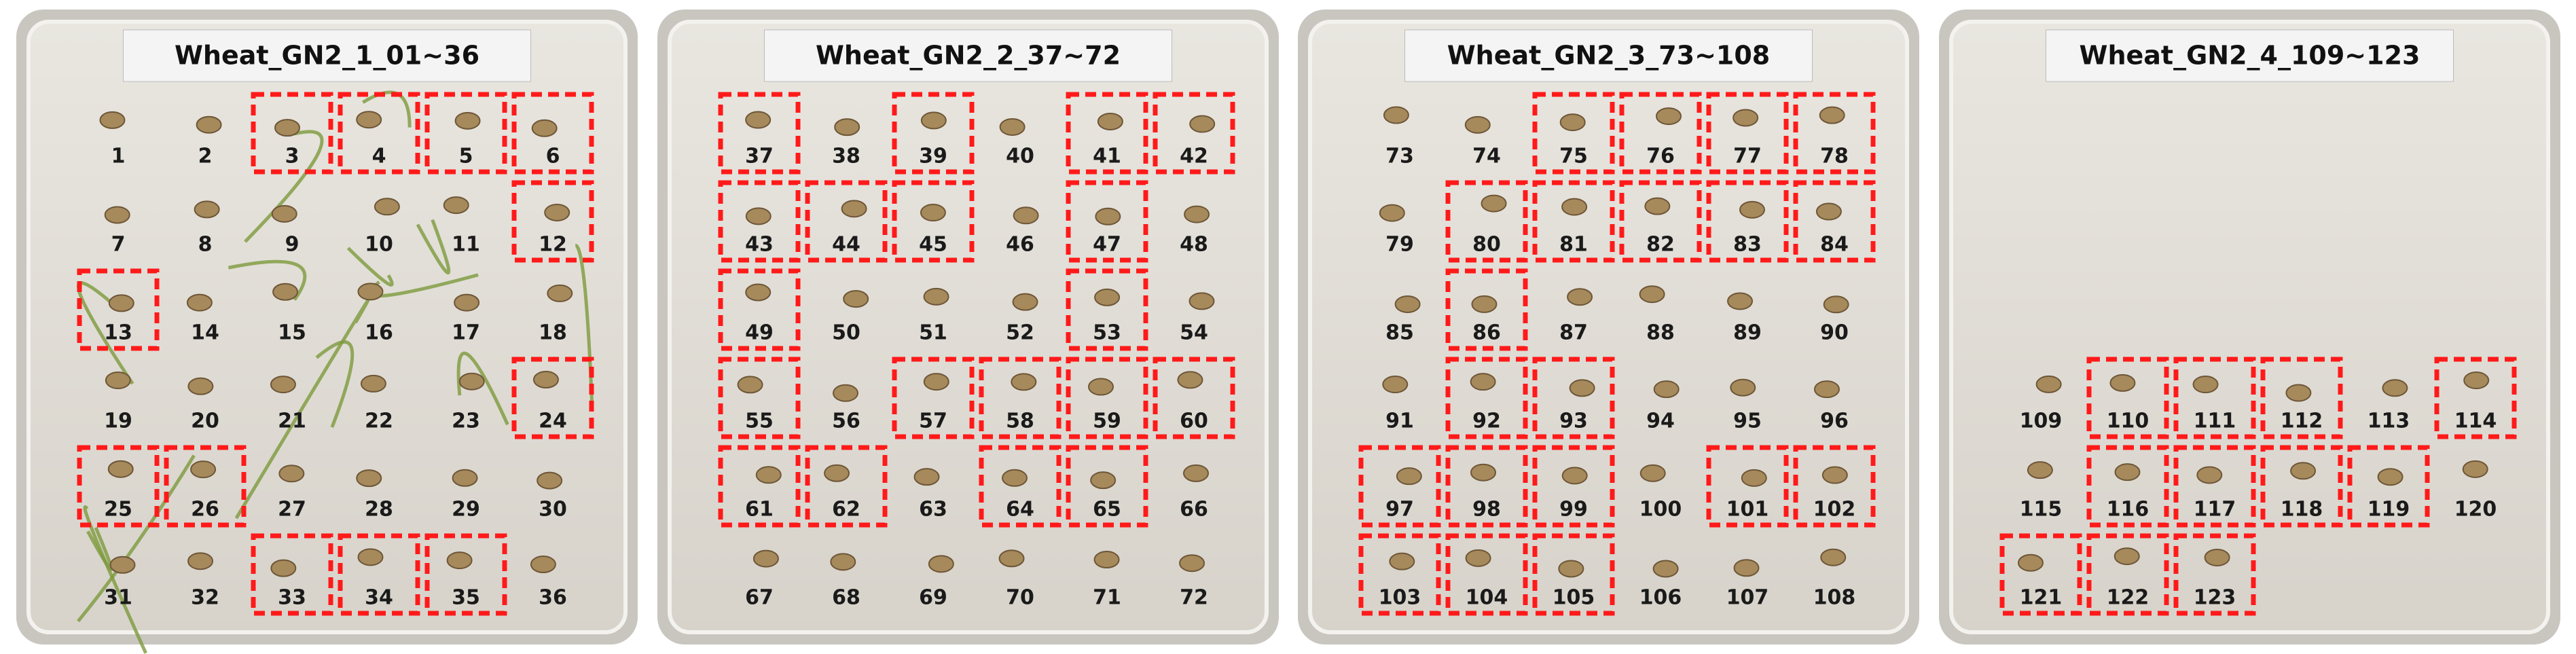 The width and height of the screenshot is (2576, 654). Describe the element at coordinates (118, 598) in the screenshot. I see `cell-number: 31` at that location.